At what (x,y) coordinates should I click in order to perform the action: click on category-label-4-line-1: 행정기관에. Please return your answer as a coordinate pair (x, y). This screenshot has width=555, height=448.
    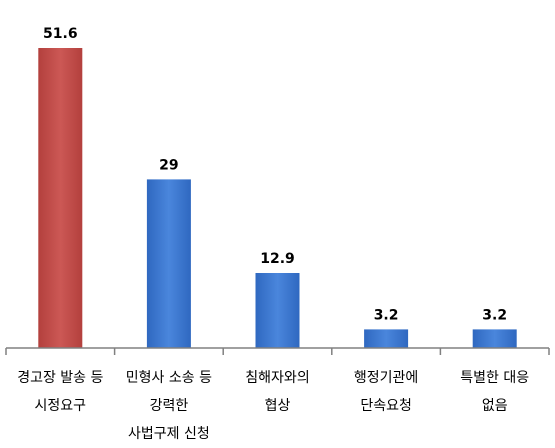
    Looking at the image, I should click on (386, 378).